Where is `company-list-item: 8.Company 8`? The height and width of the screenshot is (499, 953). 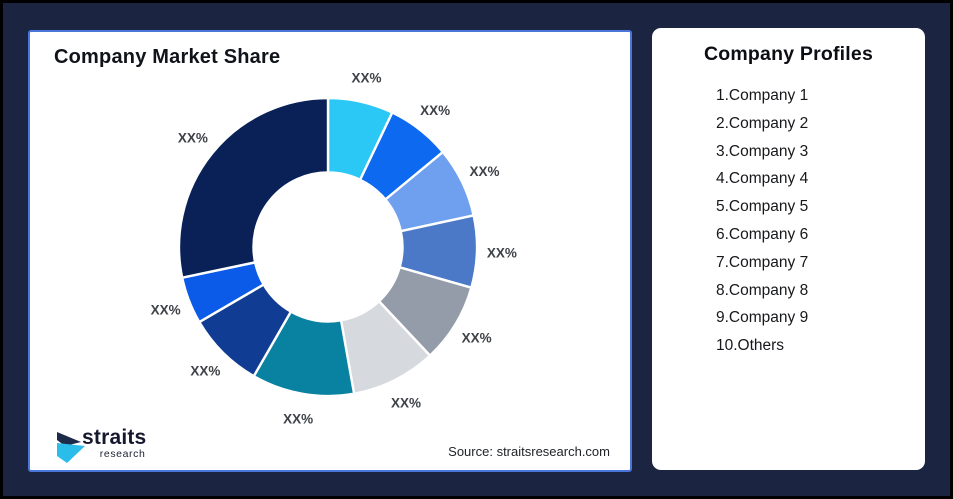
company-list-item: 8.Company 8 is located at coordinates (762, 290).